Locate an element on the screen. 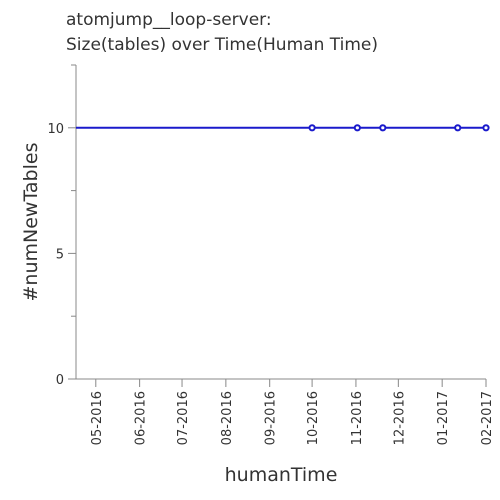 This screenshot has width=500, height=500. x-tick-label: 05-2016 is located at coordinates (97, 418).